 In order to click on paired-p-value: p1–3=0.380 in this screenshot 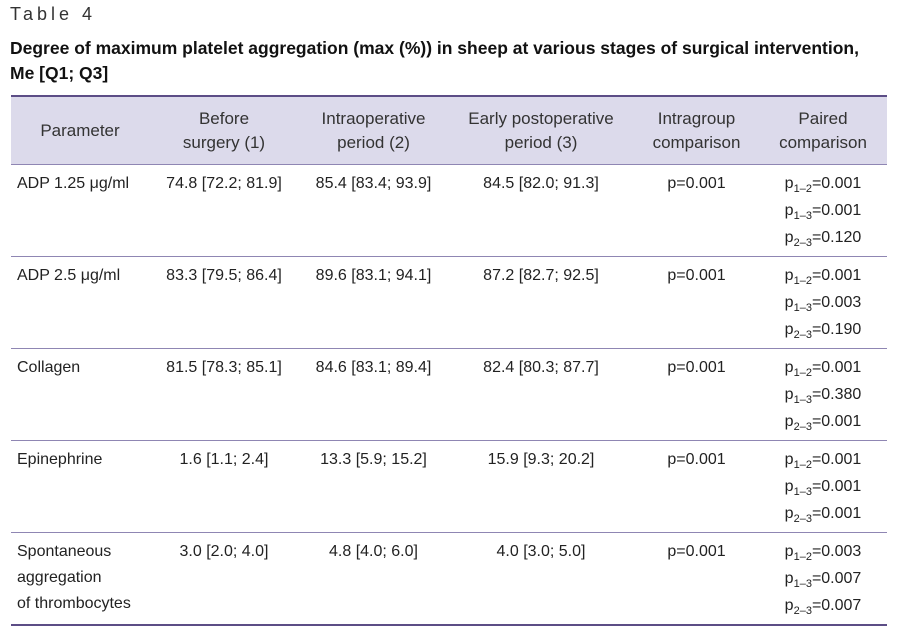, I will do `click(823, 395)`.